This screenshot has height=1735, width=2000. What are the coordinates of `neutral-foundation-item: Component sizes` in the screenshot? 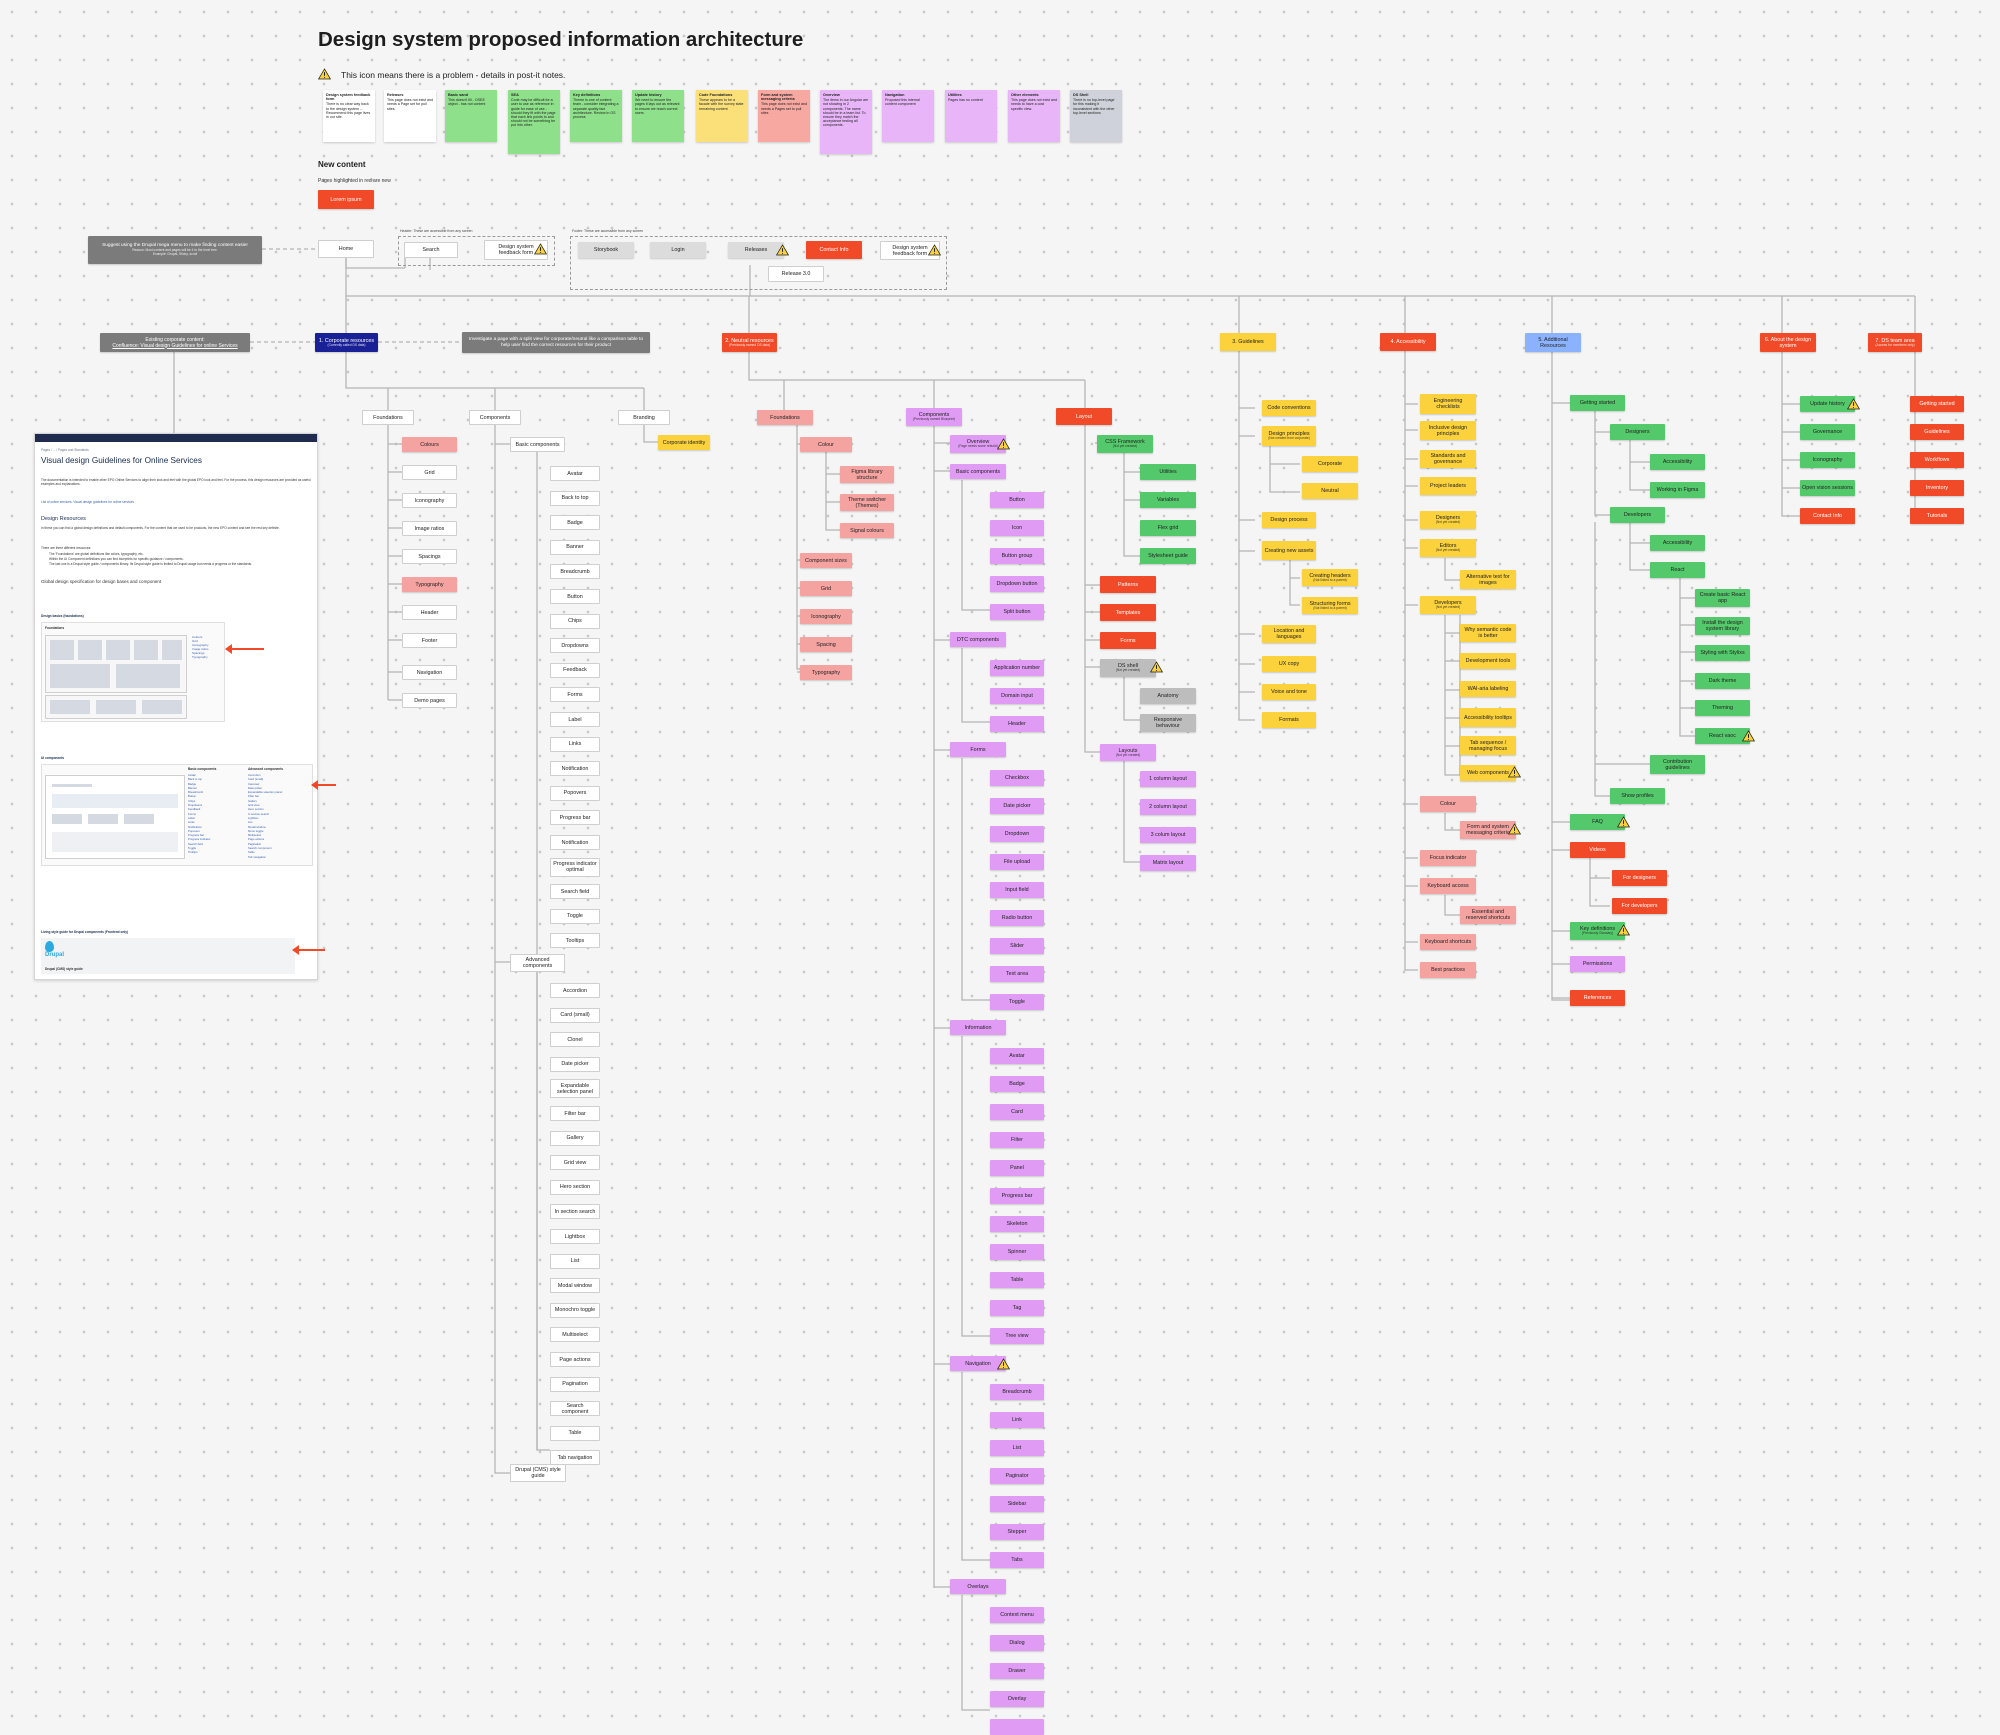 It's located at (826, 560).